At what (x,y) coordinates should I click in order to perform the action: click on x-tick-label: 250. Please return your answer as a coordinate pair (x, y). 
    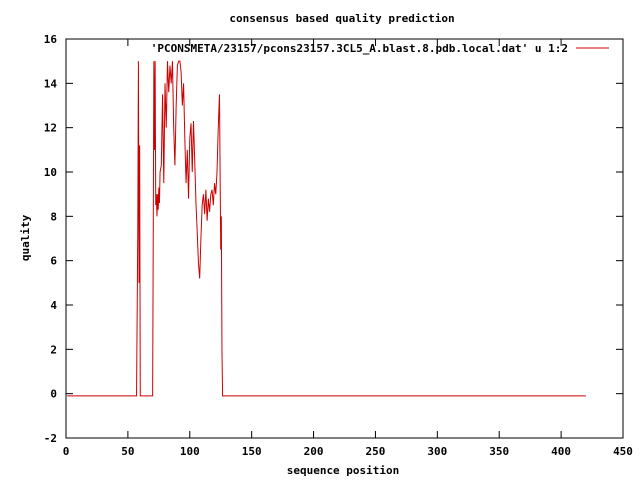
    Looking at the image, I should click on (376, 451).